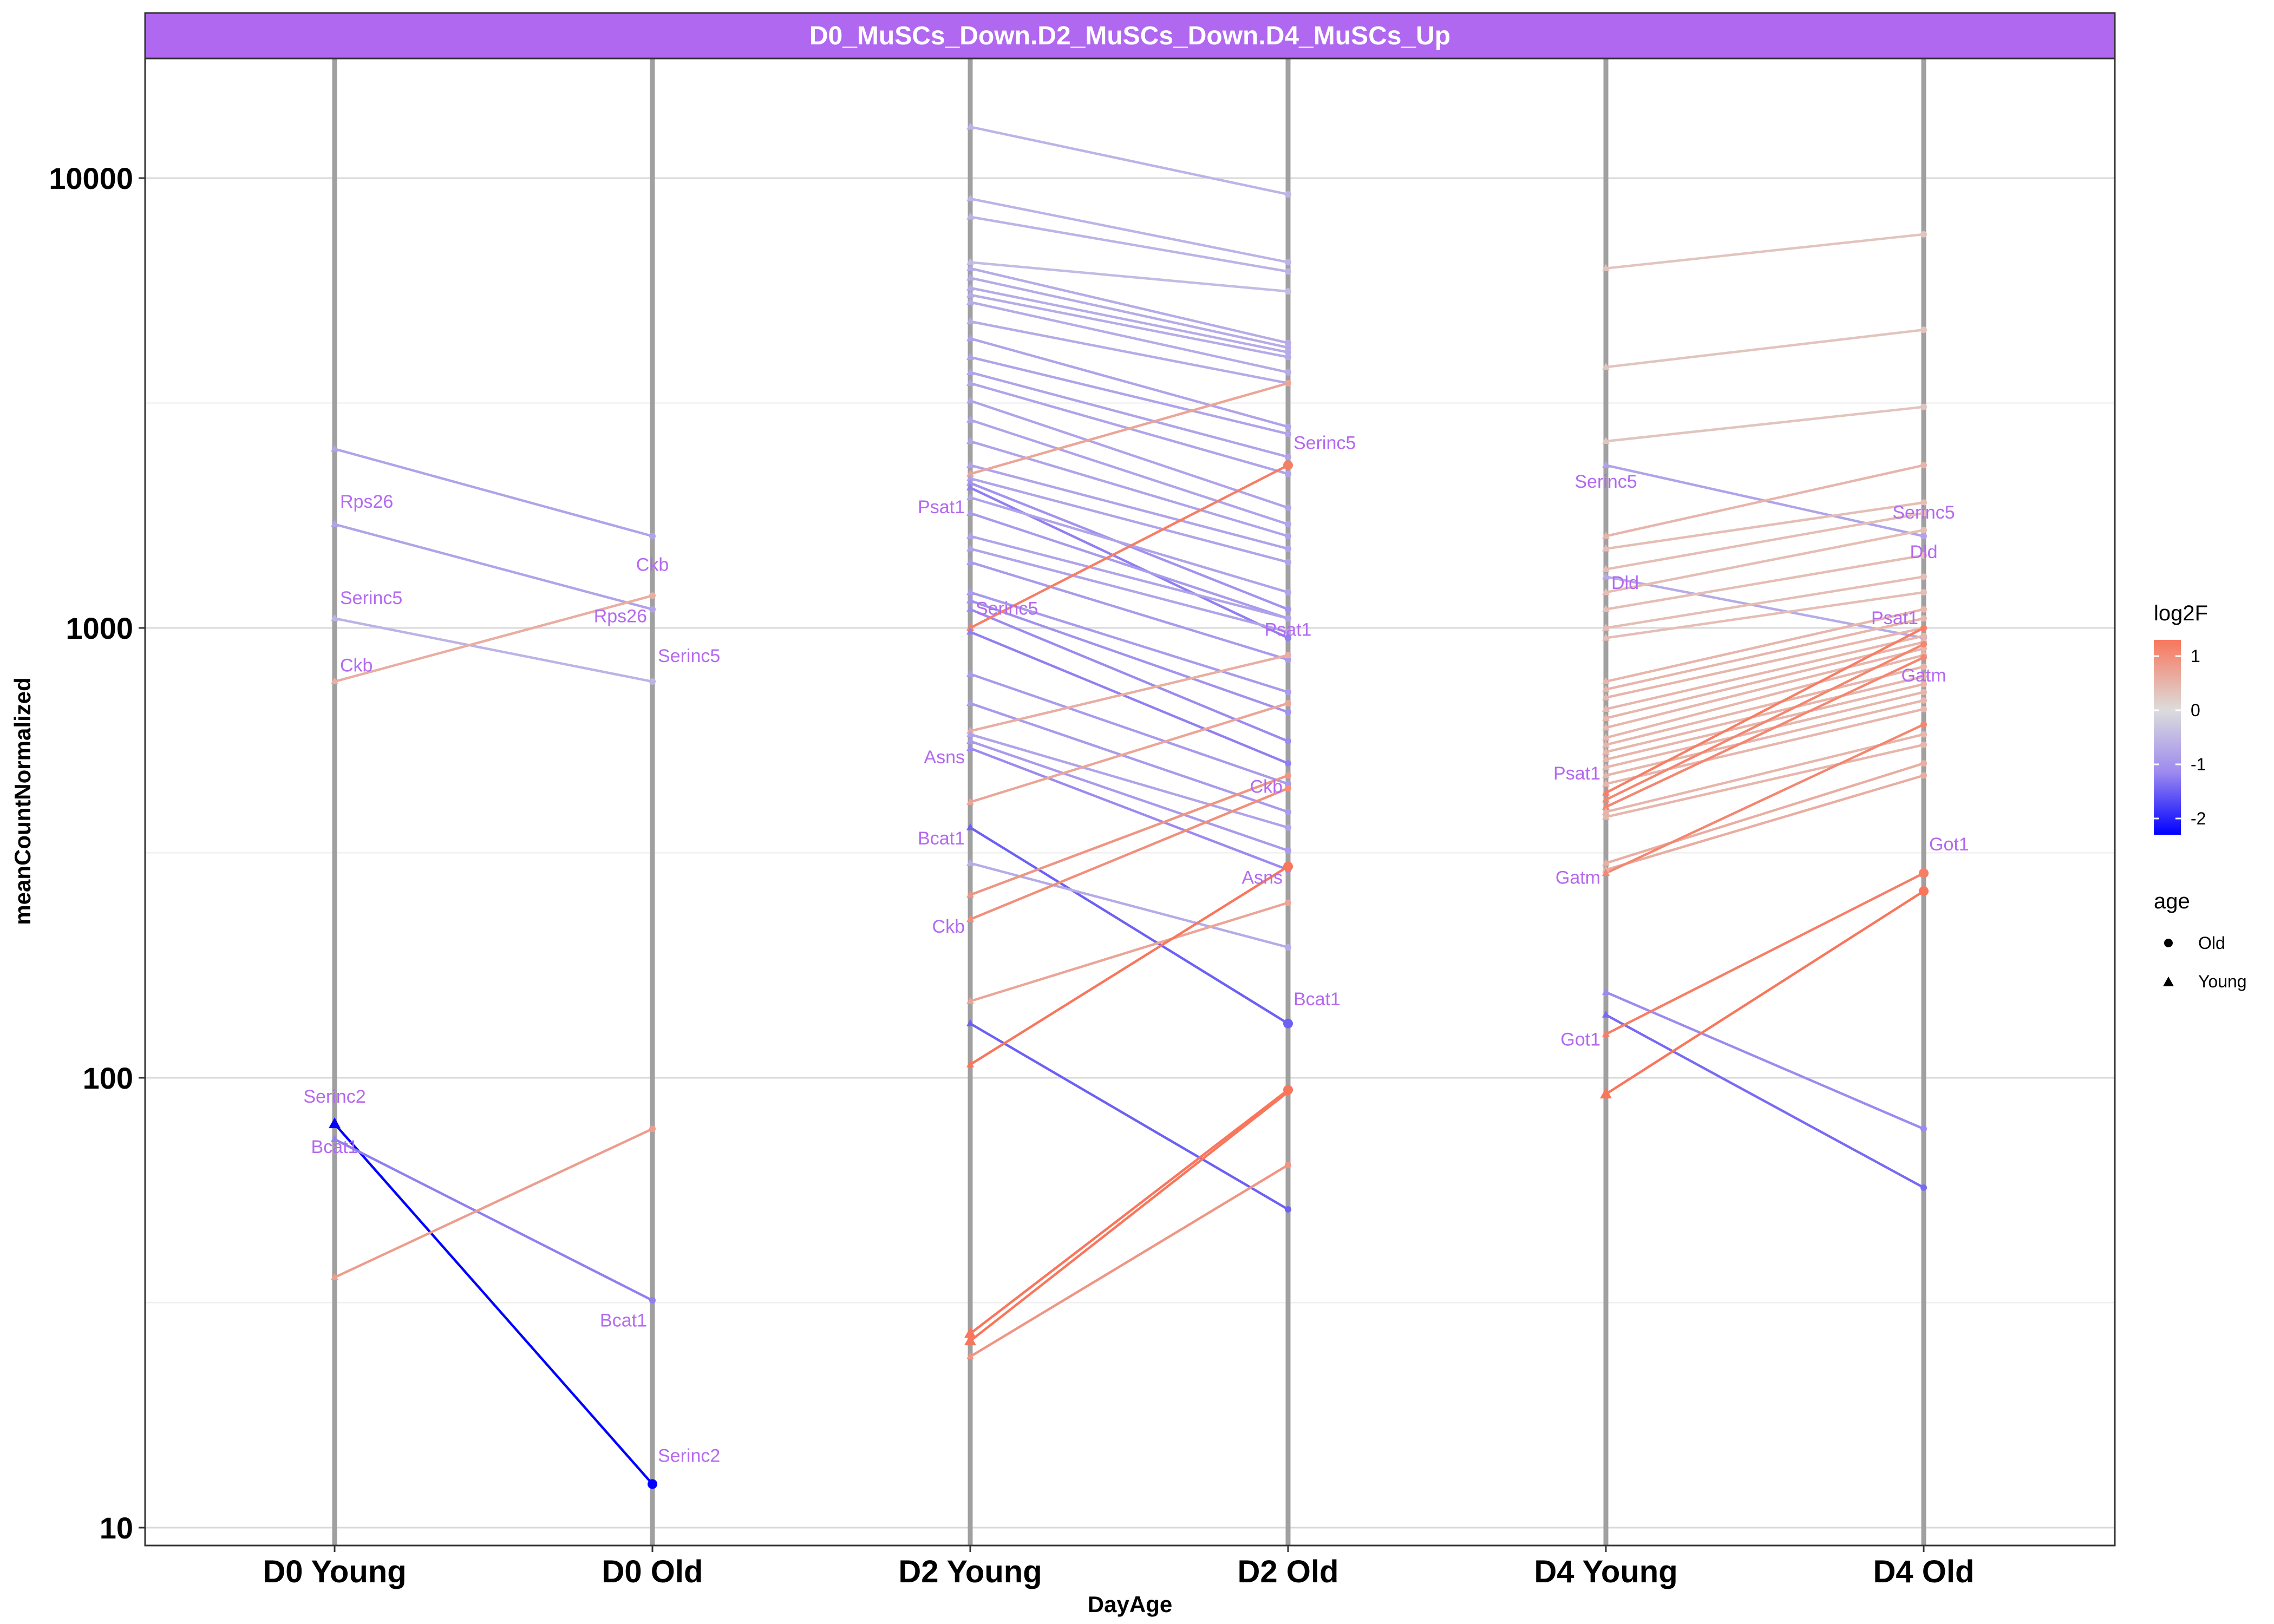 The image size is (2274, 1624). What do you see at coordinates (1949, 844) in the screenshot?
I see `gene-label-30: Got1` at bounding box center [1949, 844].